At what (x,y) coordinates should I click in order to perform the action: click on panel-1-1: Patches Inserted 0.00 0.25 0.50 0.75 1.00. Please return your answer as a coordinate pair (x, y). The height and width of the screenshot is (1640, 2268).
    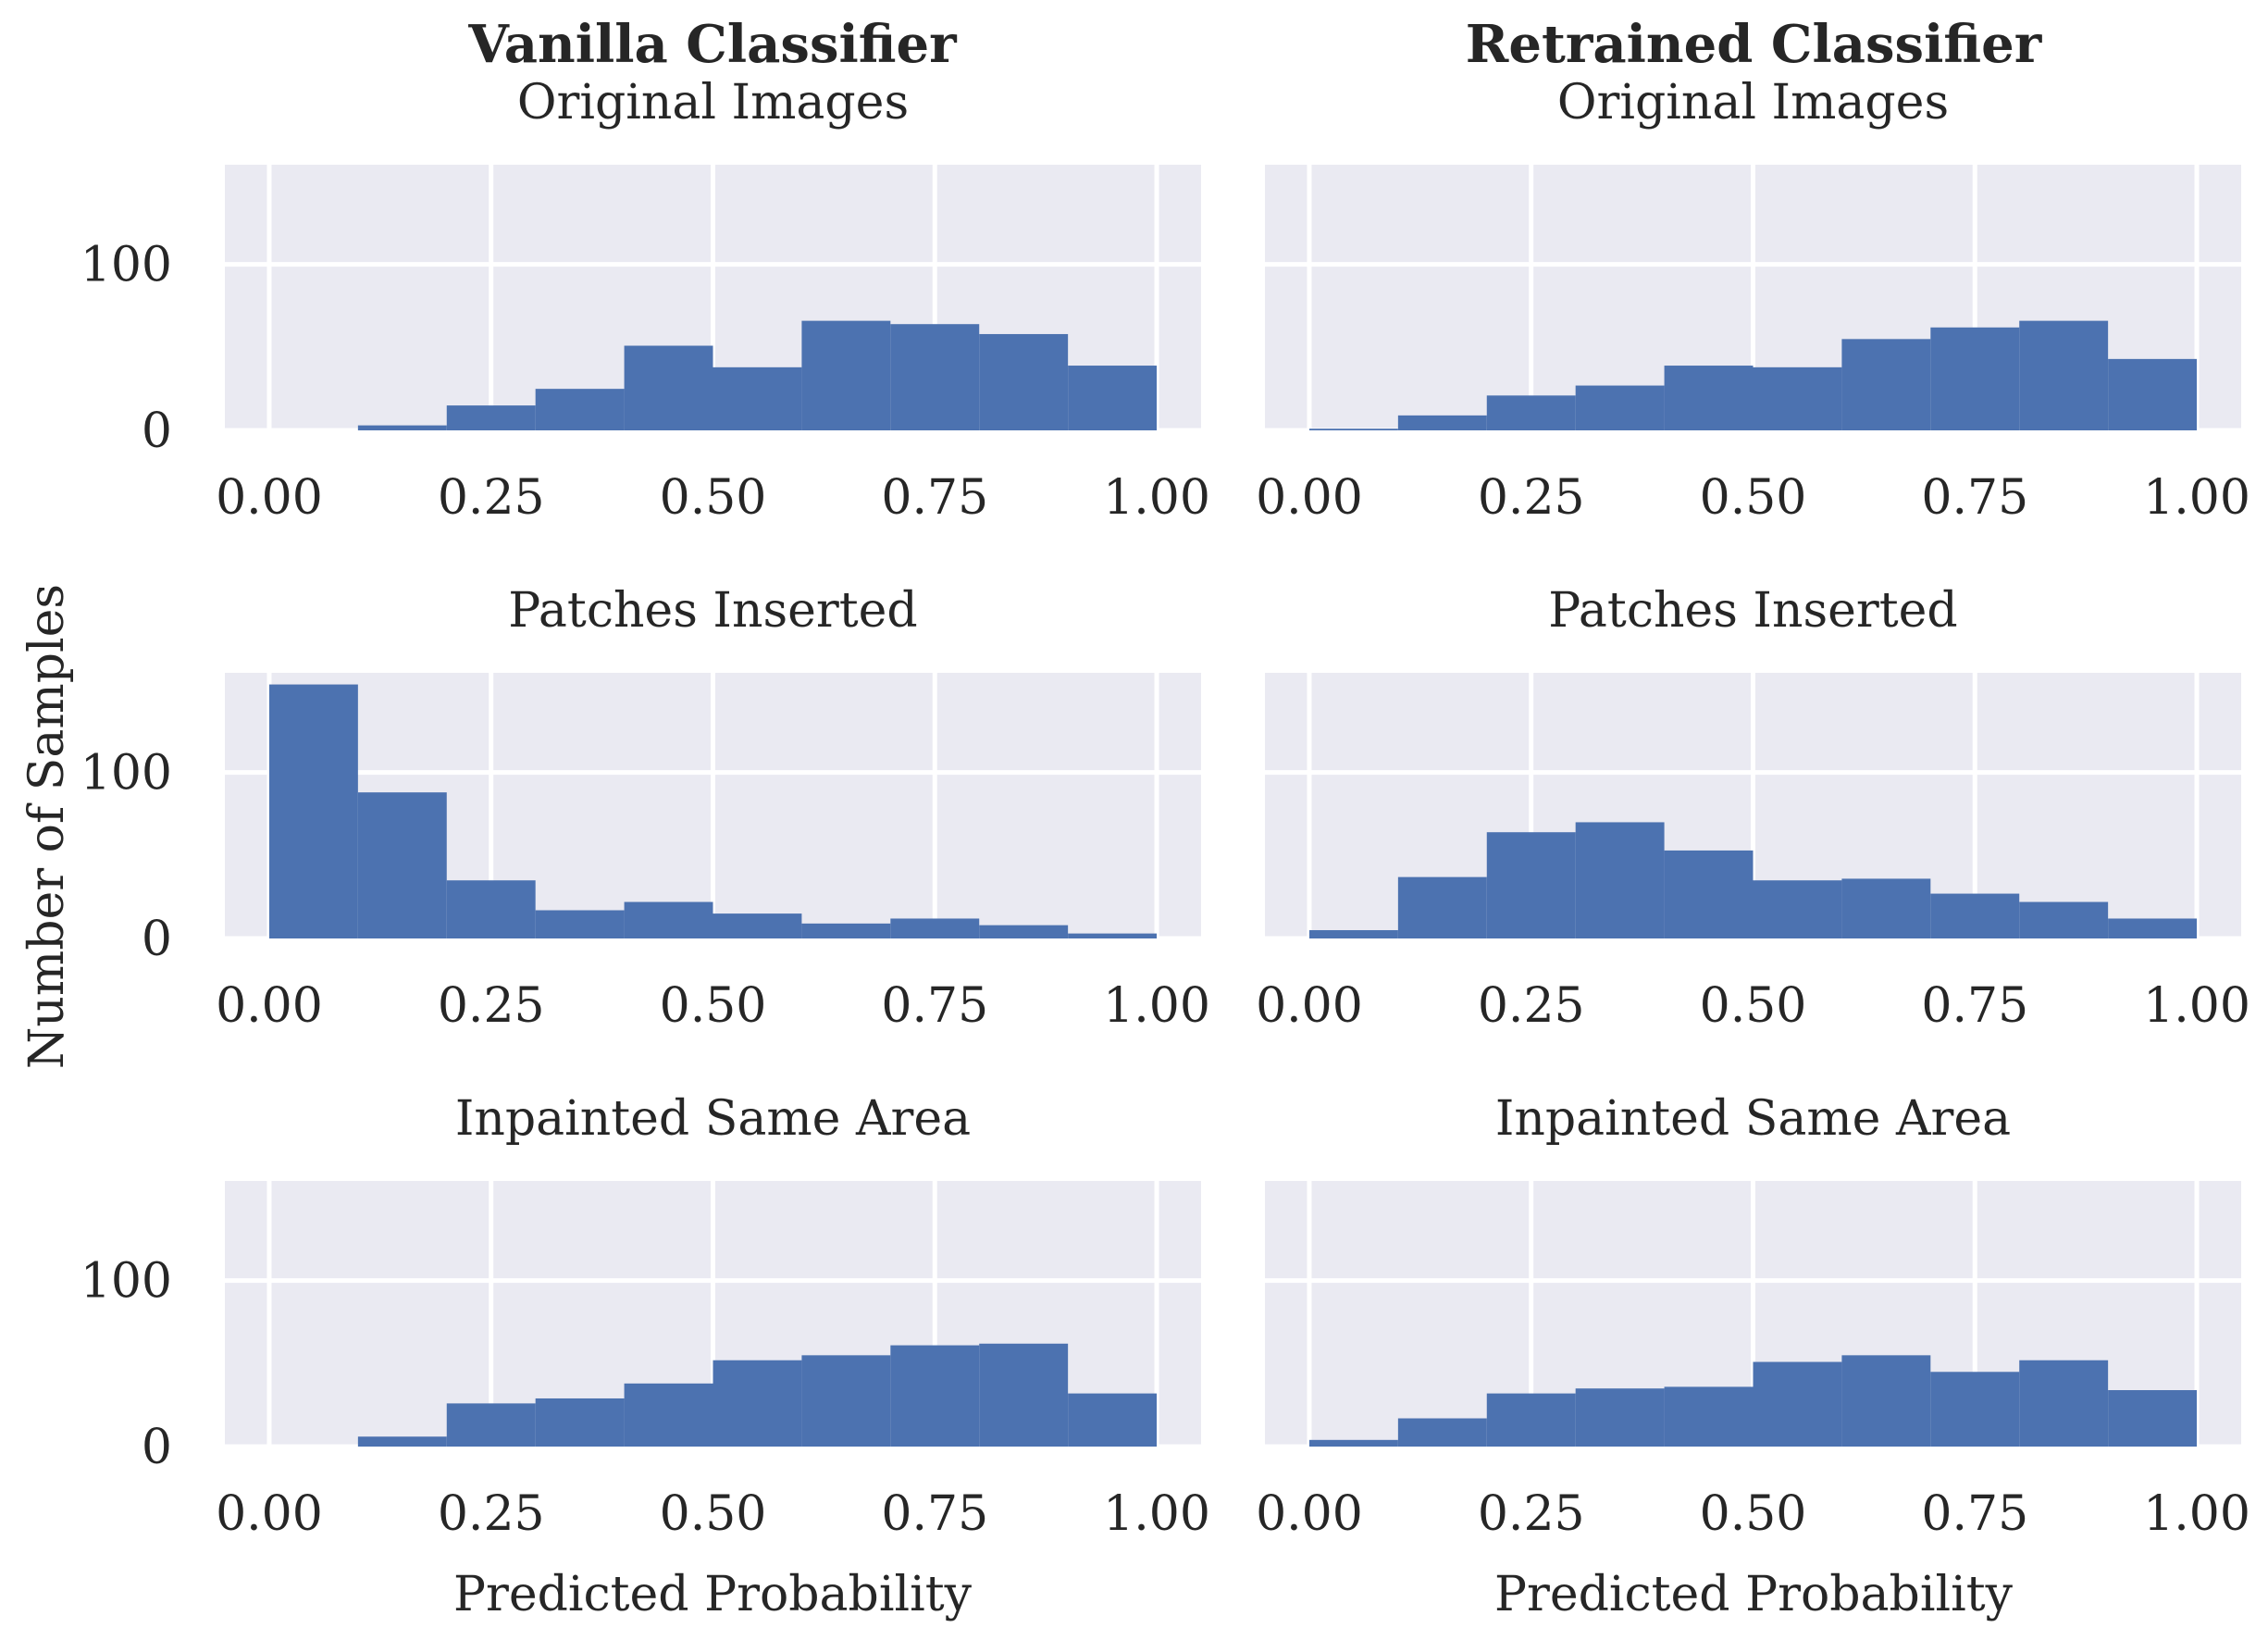
    Looking at the image, I should click on (1753, 808).